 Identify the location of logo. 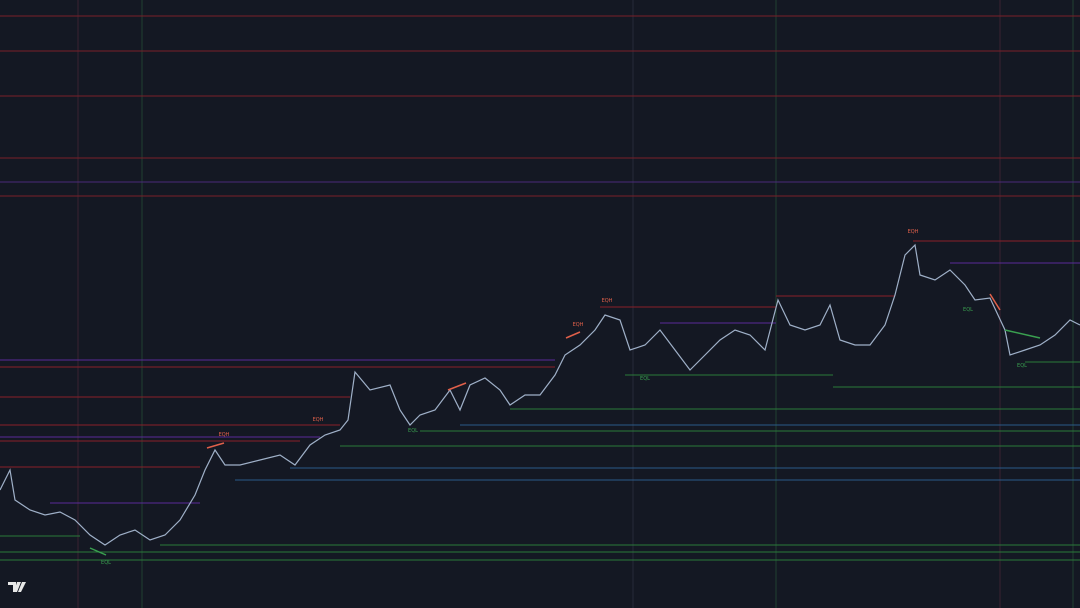
(17, 587).